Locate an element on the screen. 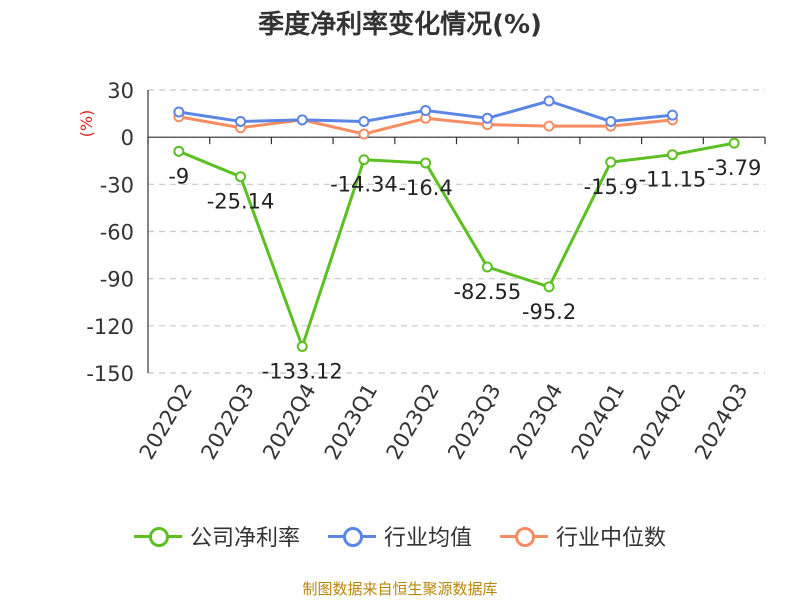  legend: 公司净利率 行业均值 行业中位数 is located at coordinates (400, 536).